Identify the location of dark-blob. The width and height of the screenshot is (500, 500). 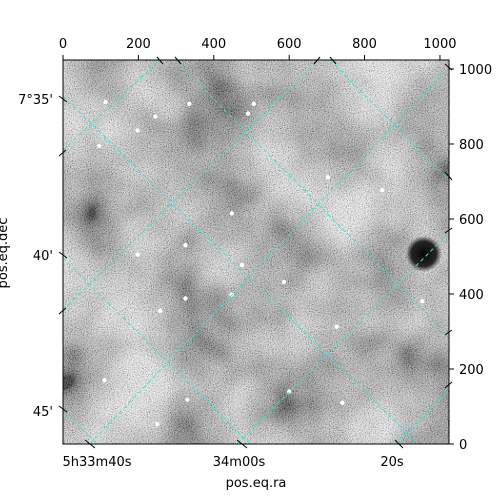
(423, 253).